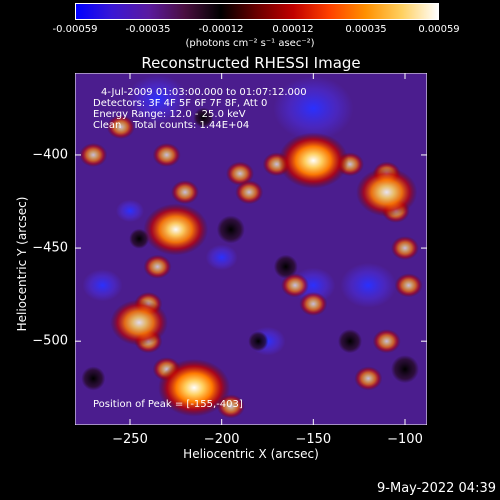  Describe the element at coordinates (221, 29) in the screenshot. I see `colorbar-tick: -0.00012` at that location.